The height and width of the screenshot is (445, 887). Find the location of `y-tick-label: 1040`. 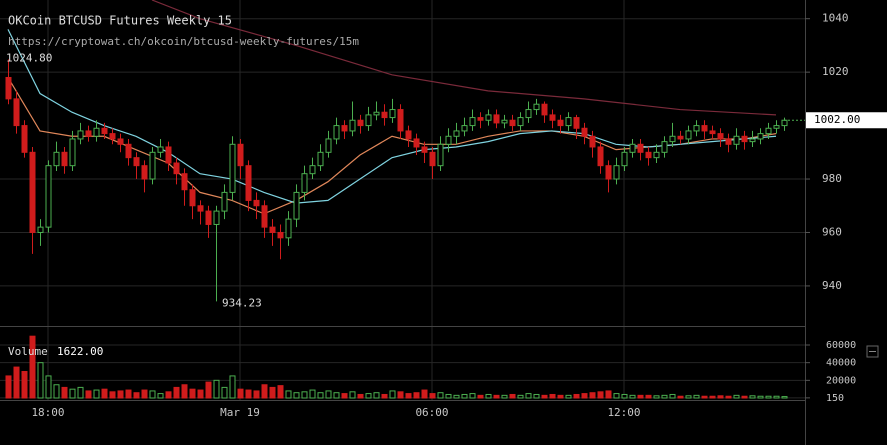

y-tick-label: 1040 is located at coordinates (835, 18).